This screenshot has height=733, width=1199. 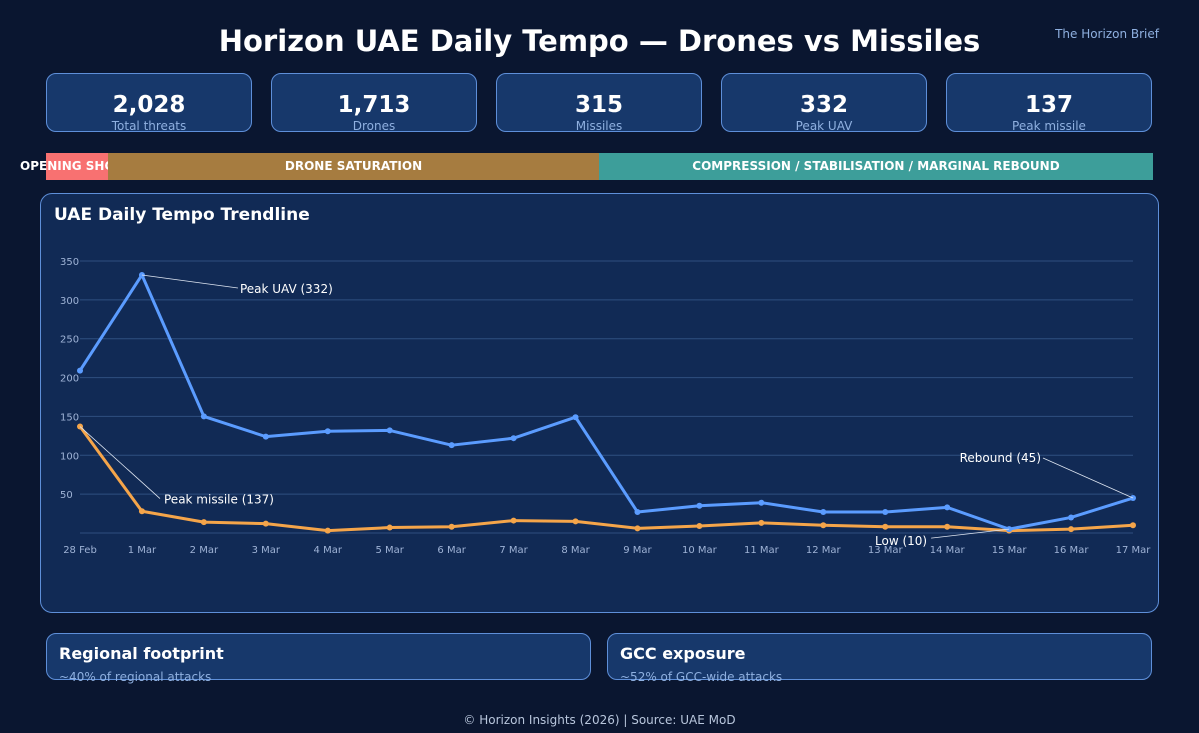 I want to click on y-tick-label: 200, so click(x=69, y=379).